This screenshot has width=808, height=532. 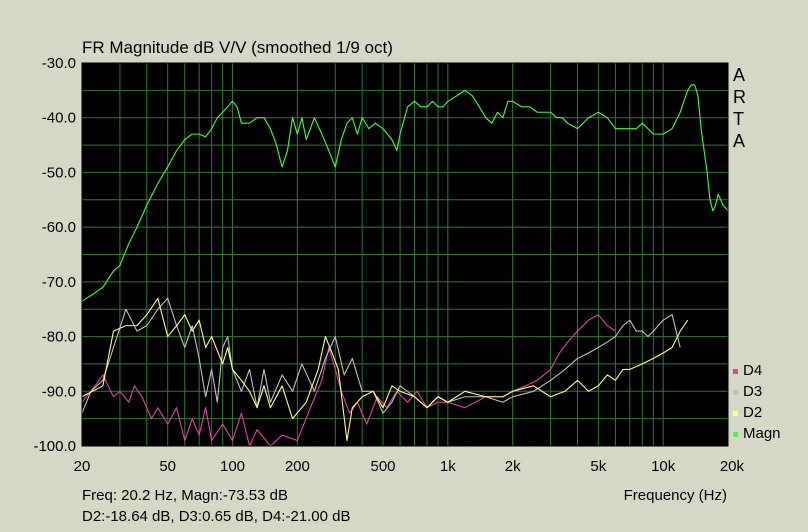 I want to click on x-tick-label: 500, so click(x=383, y=466).